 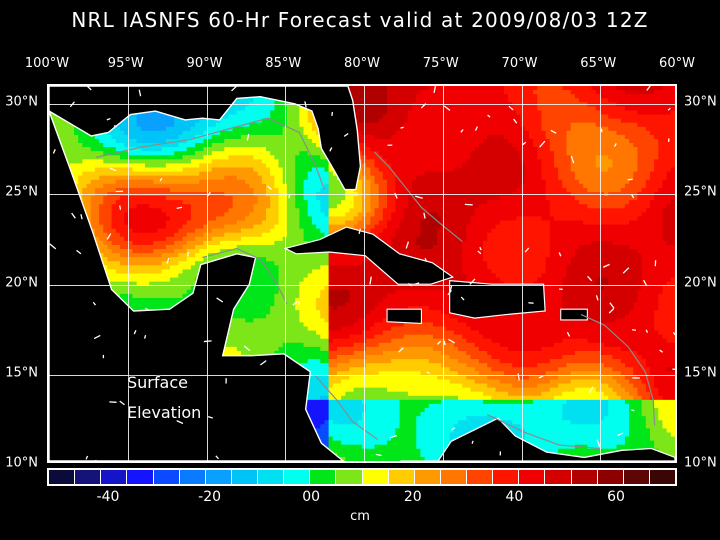 What do you see at coordinates (21, 102) in the screenshot?
I see `lat-tick-label-left: 30°N` at bounding box center [21, 102].